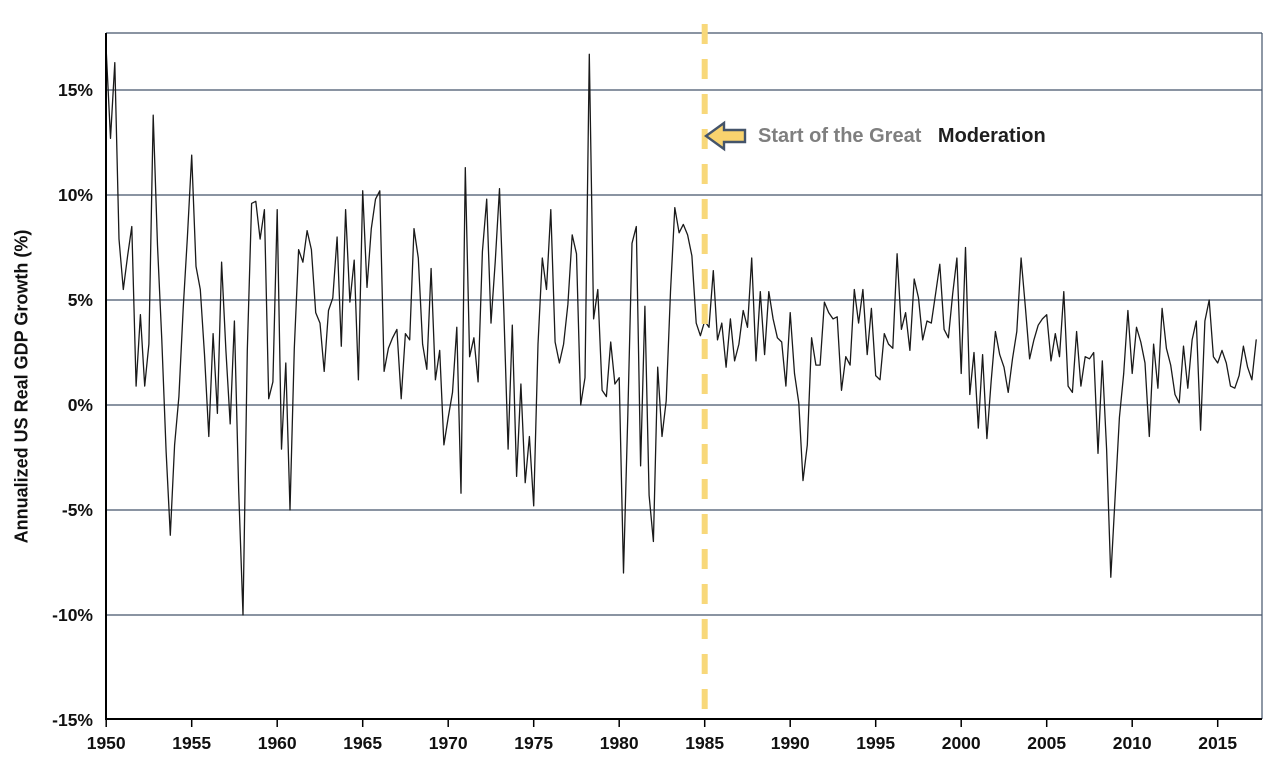  What do you see at coordinates (991, 135) in the screenshot?
I see `annotation-text-dark: Moderation` at bounding box center [991, 135].